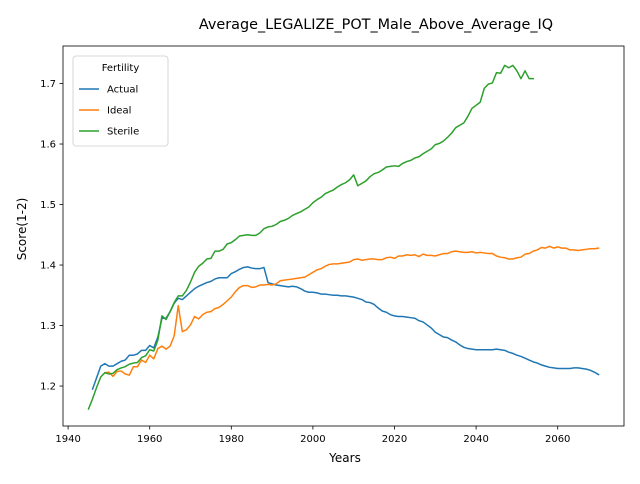 This screenshot has height=484, width=640. Describe the element at coordinates (48, 145) in the screenshot. I see `y-tick-label: 1.6` at that location.